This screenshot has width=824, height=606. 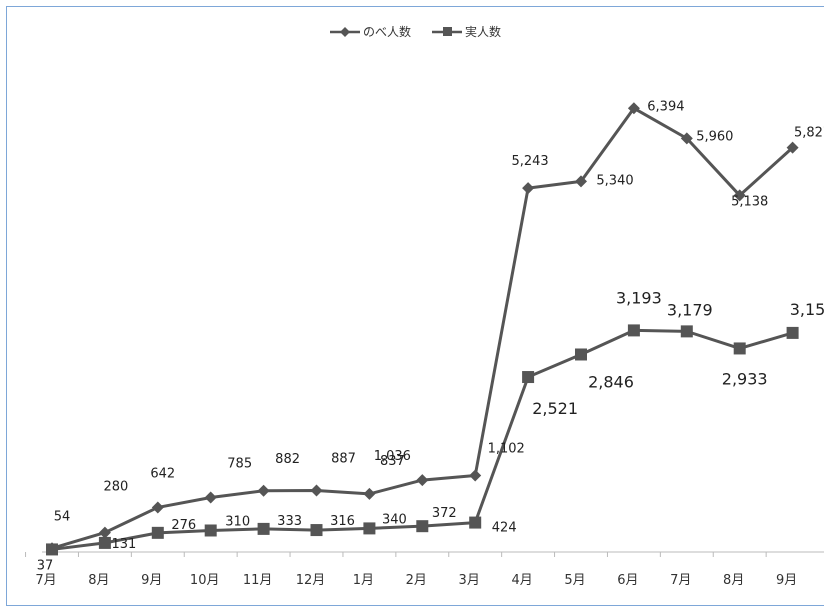 I want to click on data-label: 424, so click(x=504, y=528).